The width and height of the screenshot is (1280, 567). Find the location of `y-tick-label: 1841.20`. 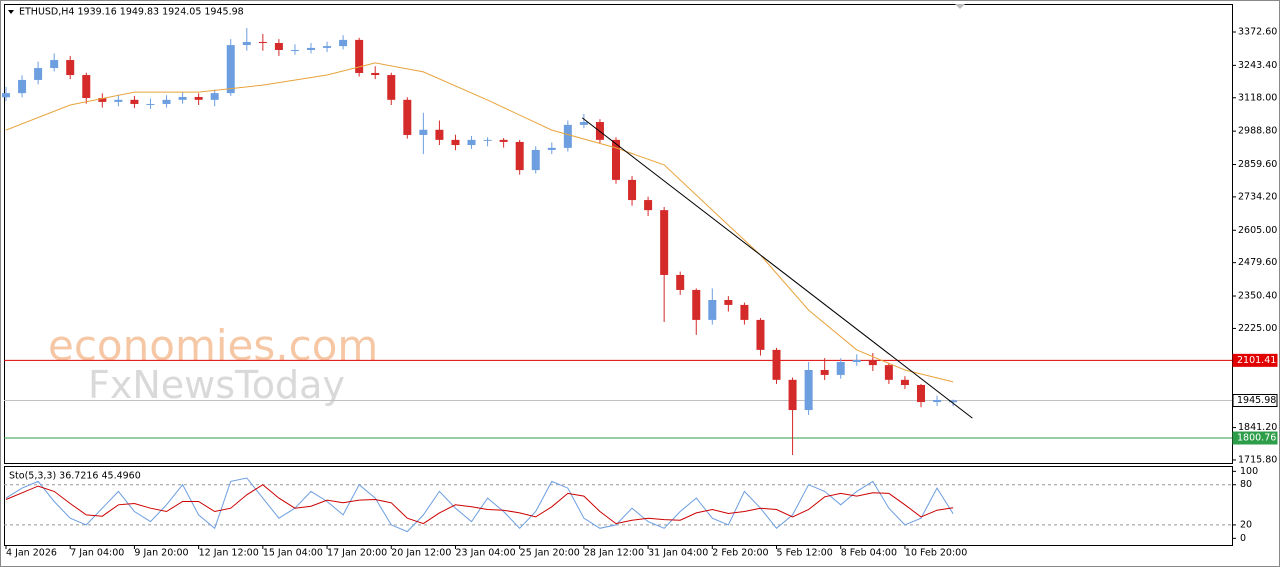

y-tick-label: 1841.20 is located at coordinates (1257, 427).